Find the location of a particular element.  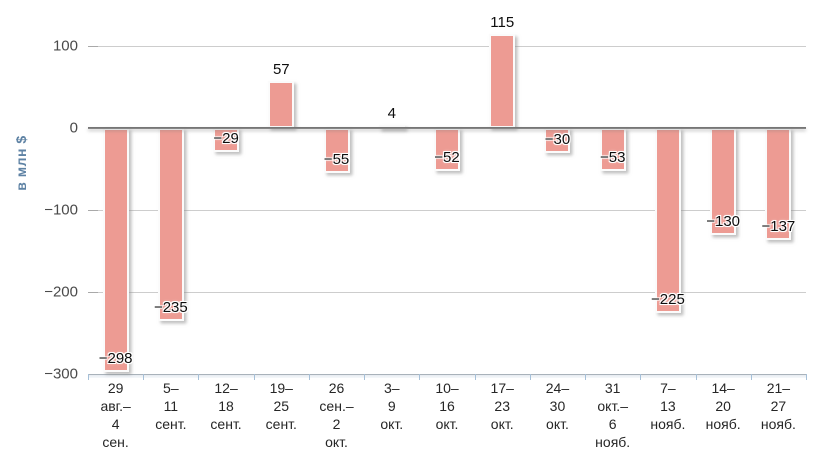

x-axis-label-line: 17– is located at coordinates (502, 388).